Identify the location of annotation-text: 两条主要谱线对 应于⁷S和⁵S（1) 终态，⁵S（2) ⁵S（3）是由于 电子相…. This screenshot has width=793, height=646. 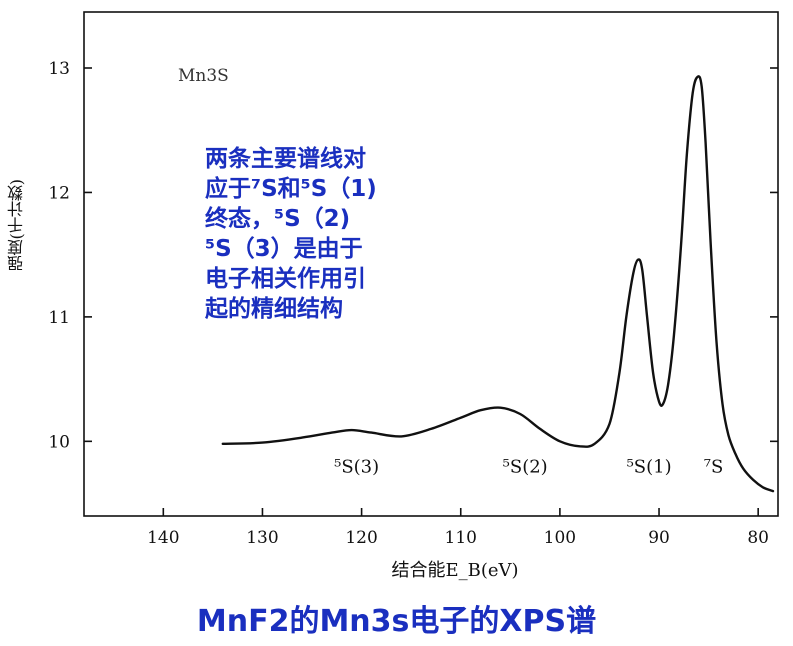
(320, 234).